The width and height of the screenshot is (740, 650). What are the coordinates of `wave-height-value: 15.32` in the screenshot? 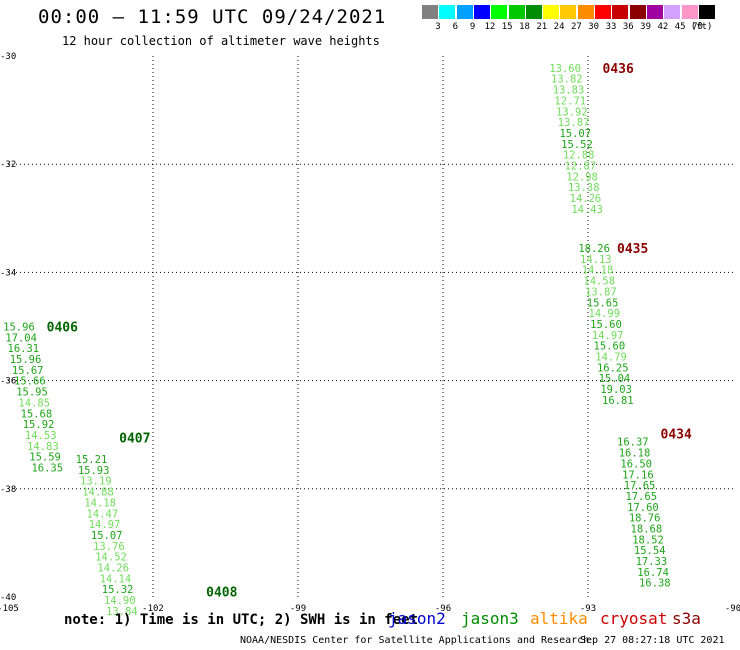 It's located at (118, 590).